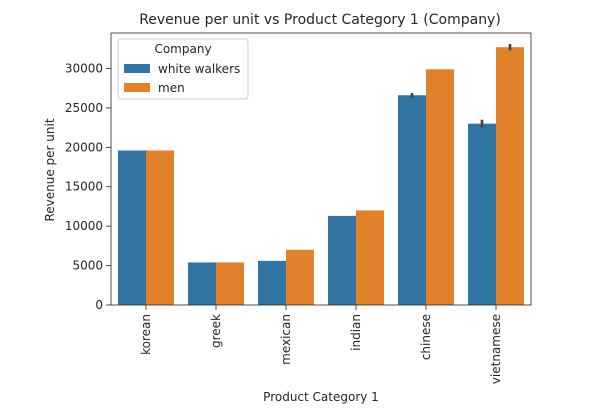 The height and width of the screenshot is (412, 608). I want to click on bar-men-vietnamese, so click(510, 176).